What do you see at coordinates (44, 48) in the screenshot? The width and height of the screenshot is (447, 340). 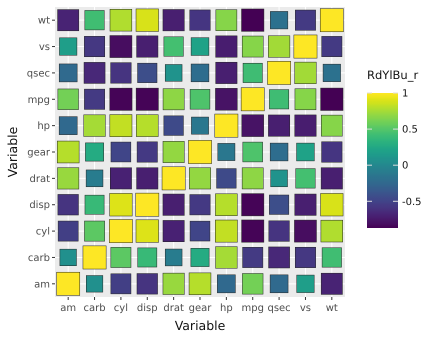 I see `y-tick-label: vs` at bounding box center [44, 48].